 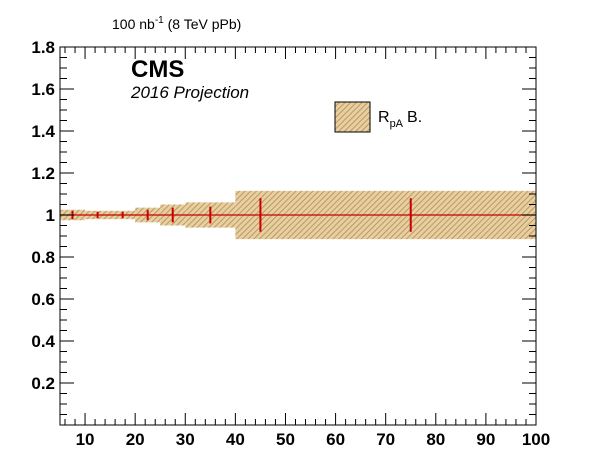 What do you see at coordinates (185, 439) in the screenshot?
I see `x-tick-label-2: 30` at bounding box center [185, 439].